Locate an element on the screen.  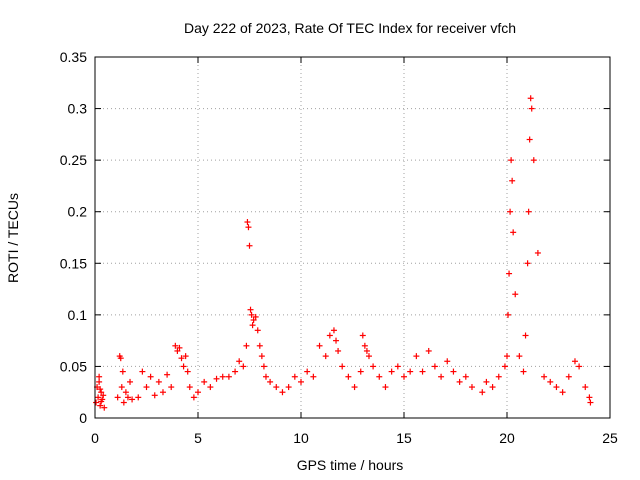
x-tick-label: 0 is located at coordinates (95, 438).